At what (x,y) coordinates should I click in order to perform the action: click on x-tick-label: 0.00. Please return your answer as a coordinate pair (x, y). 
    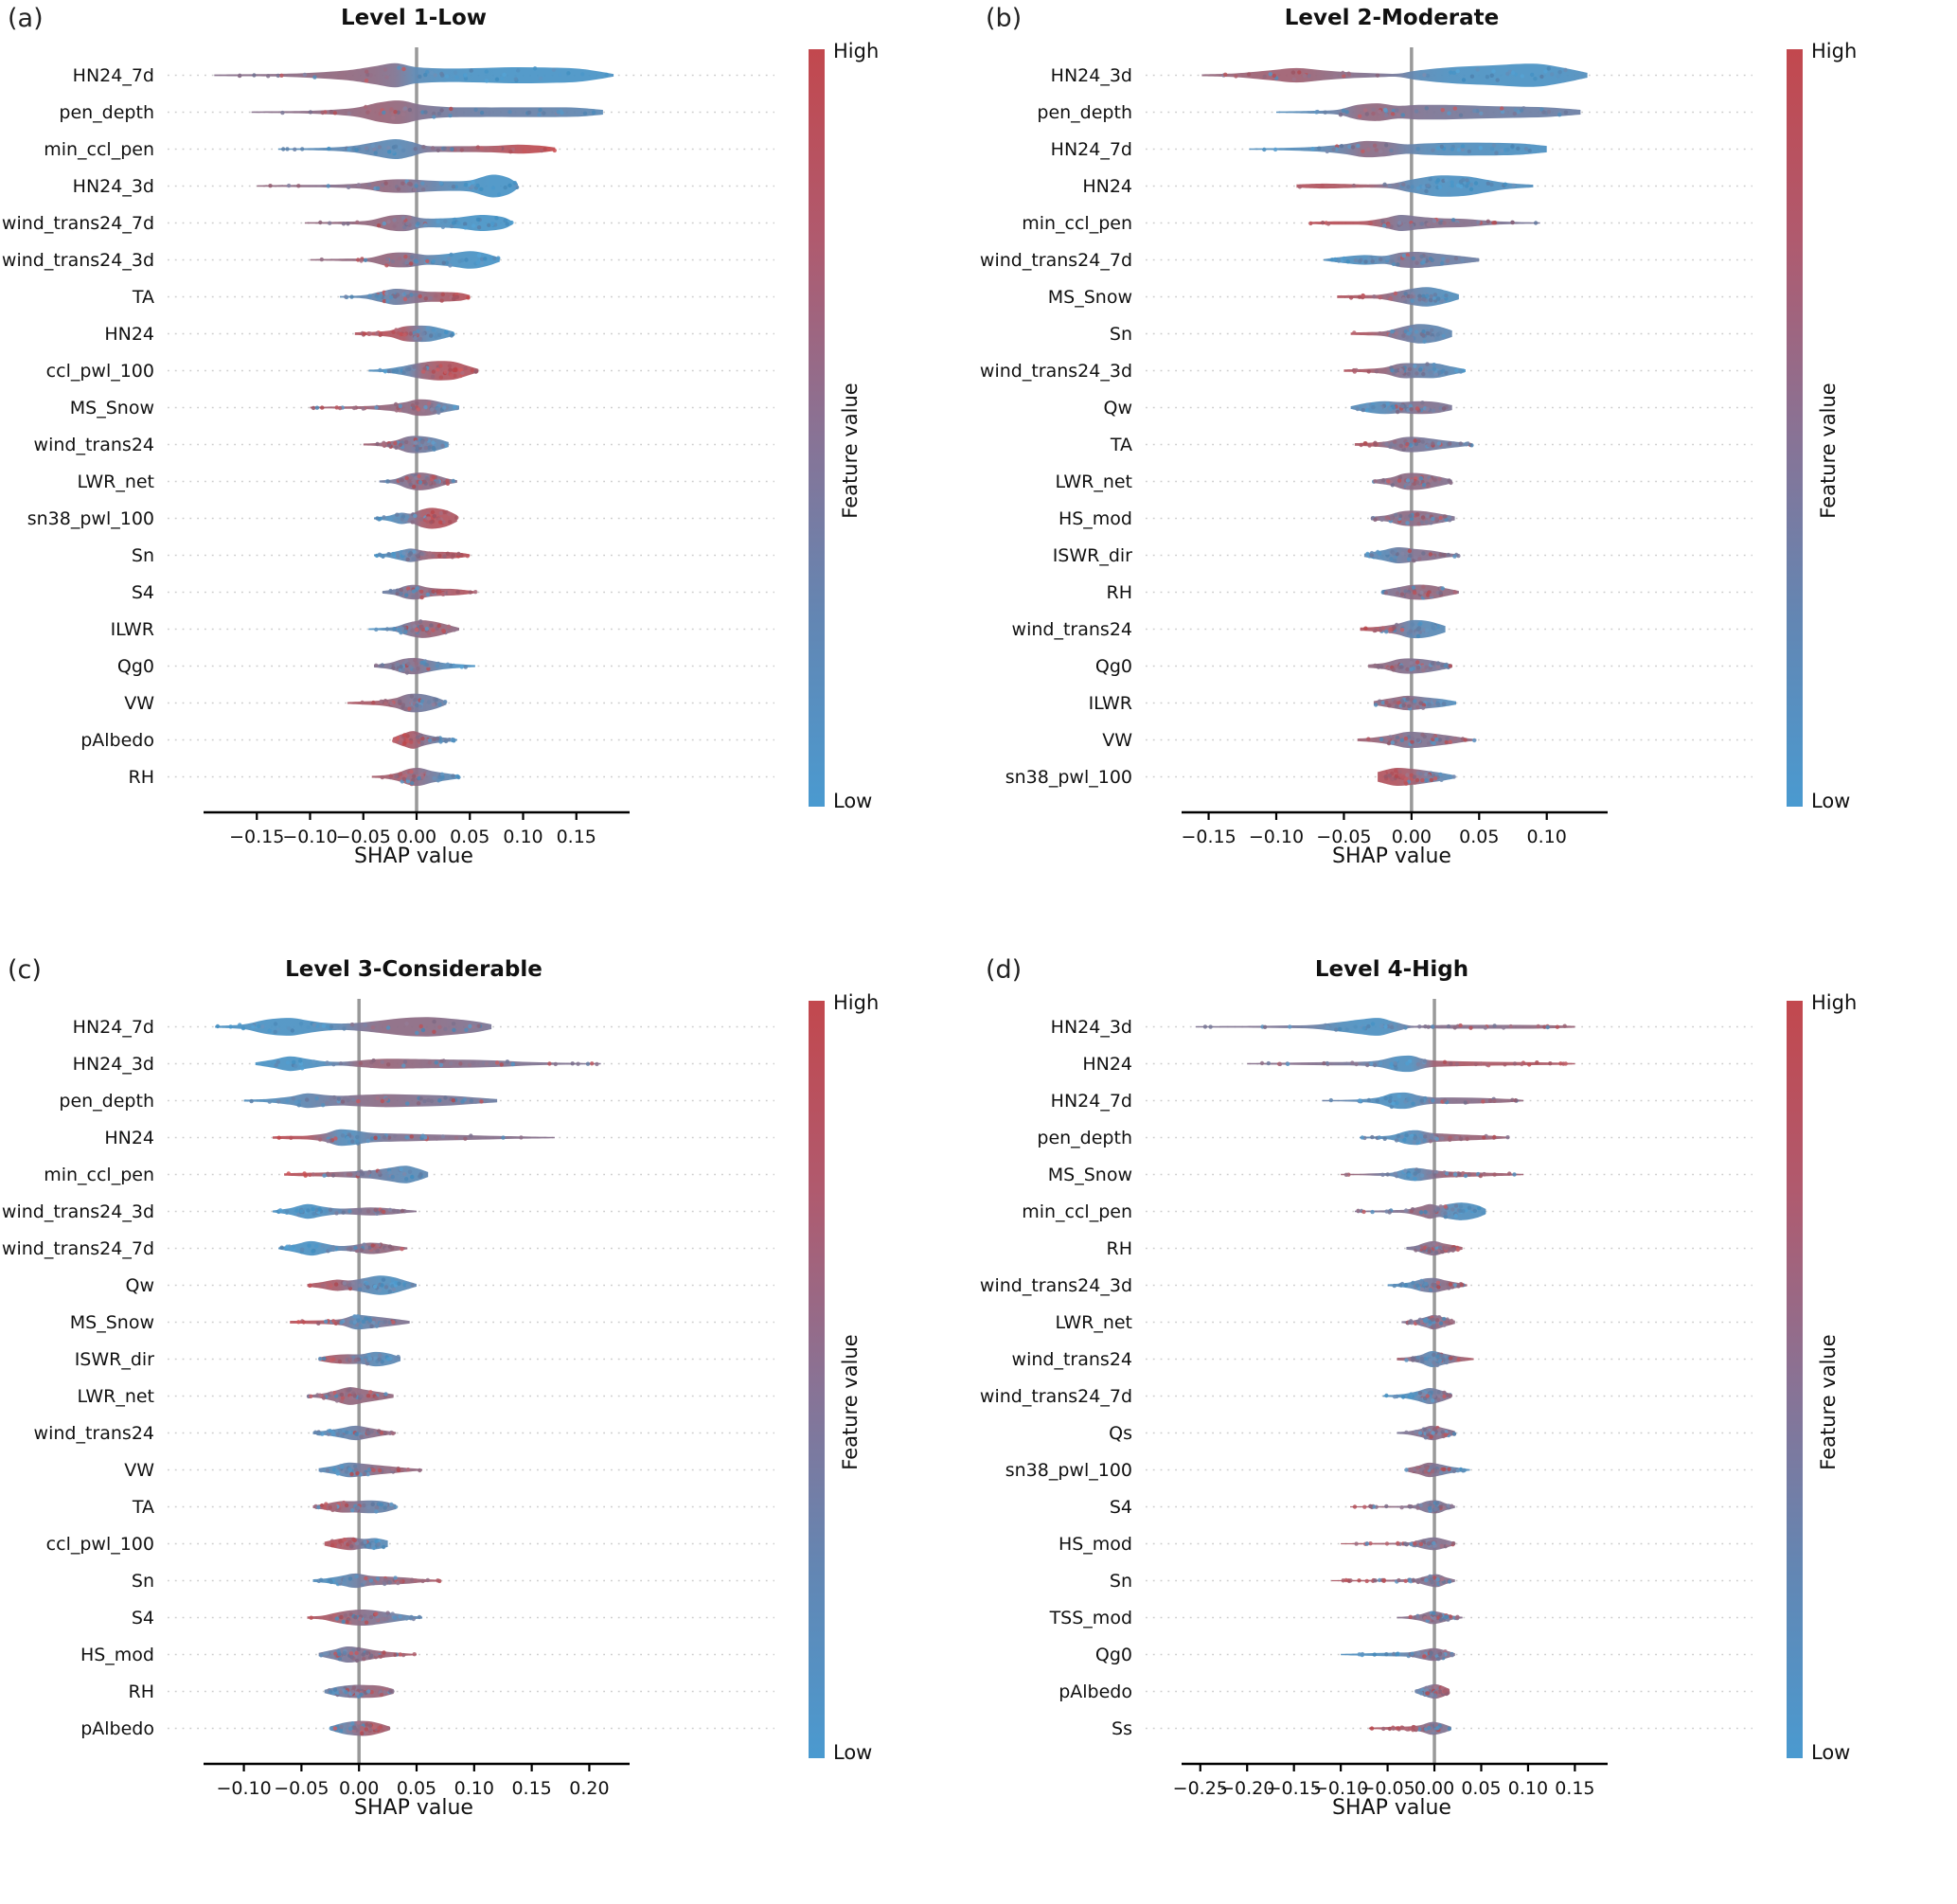
    Looking at the image, I should click on (1412, 837).